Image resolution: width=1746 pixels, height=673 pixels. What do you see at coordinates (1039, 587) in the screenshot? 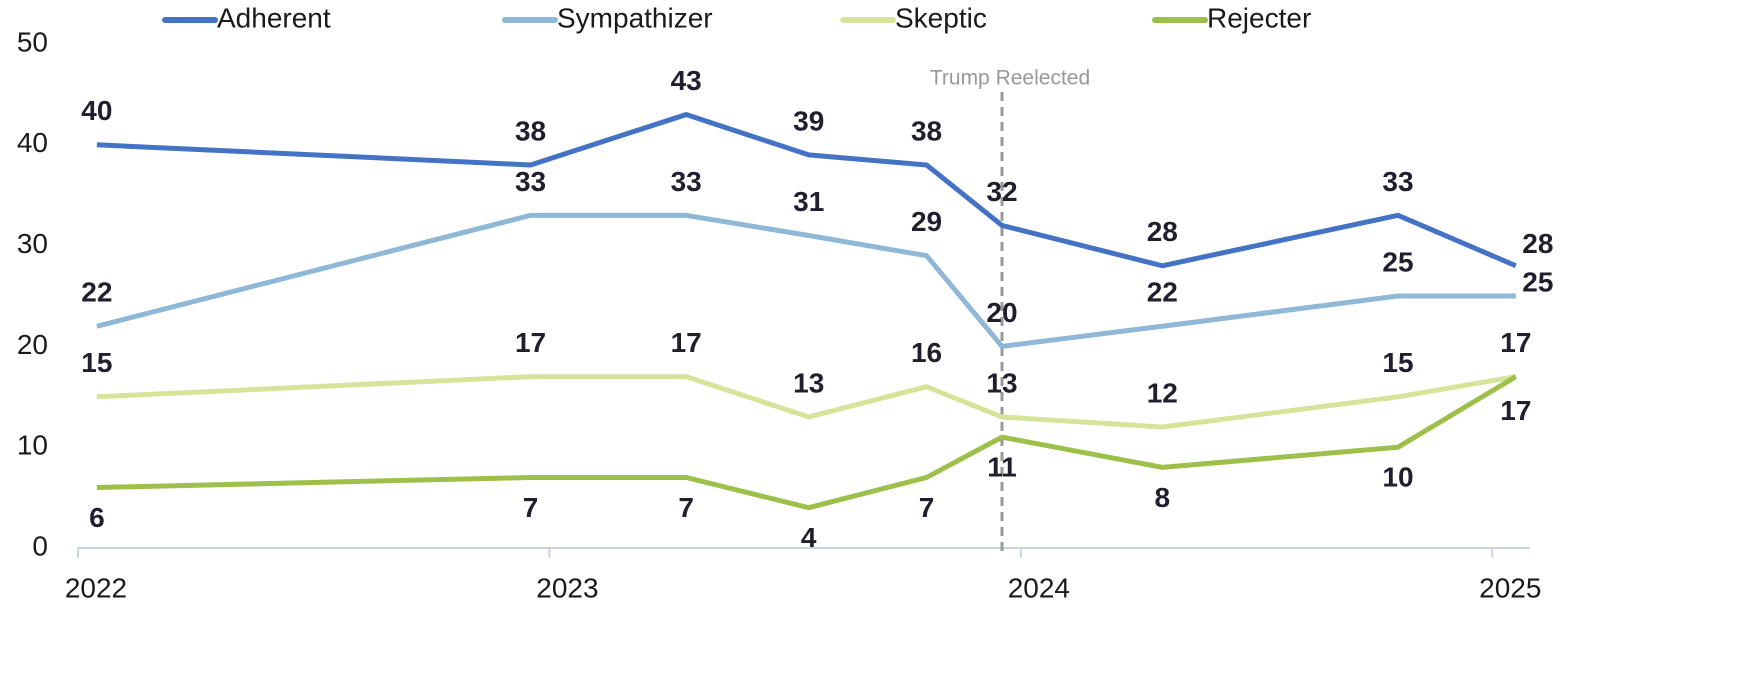
I see `x-tick-label: 2024` at bounding box center [1039, 587].